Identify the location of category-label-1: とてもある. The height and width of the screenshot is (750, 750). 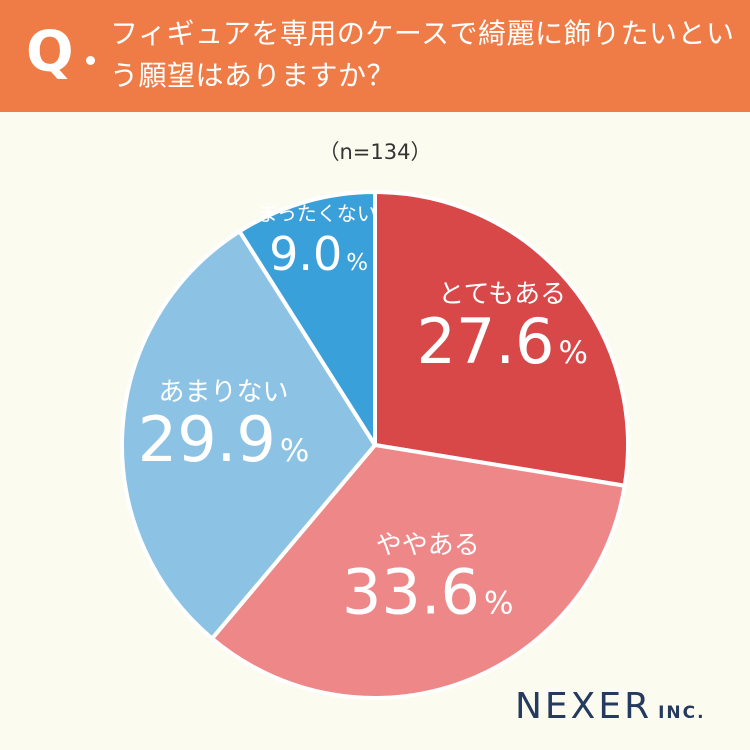
(502, 295).